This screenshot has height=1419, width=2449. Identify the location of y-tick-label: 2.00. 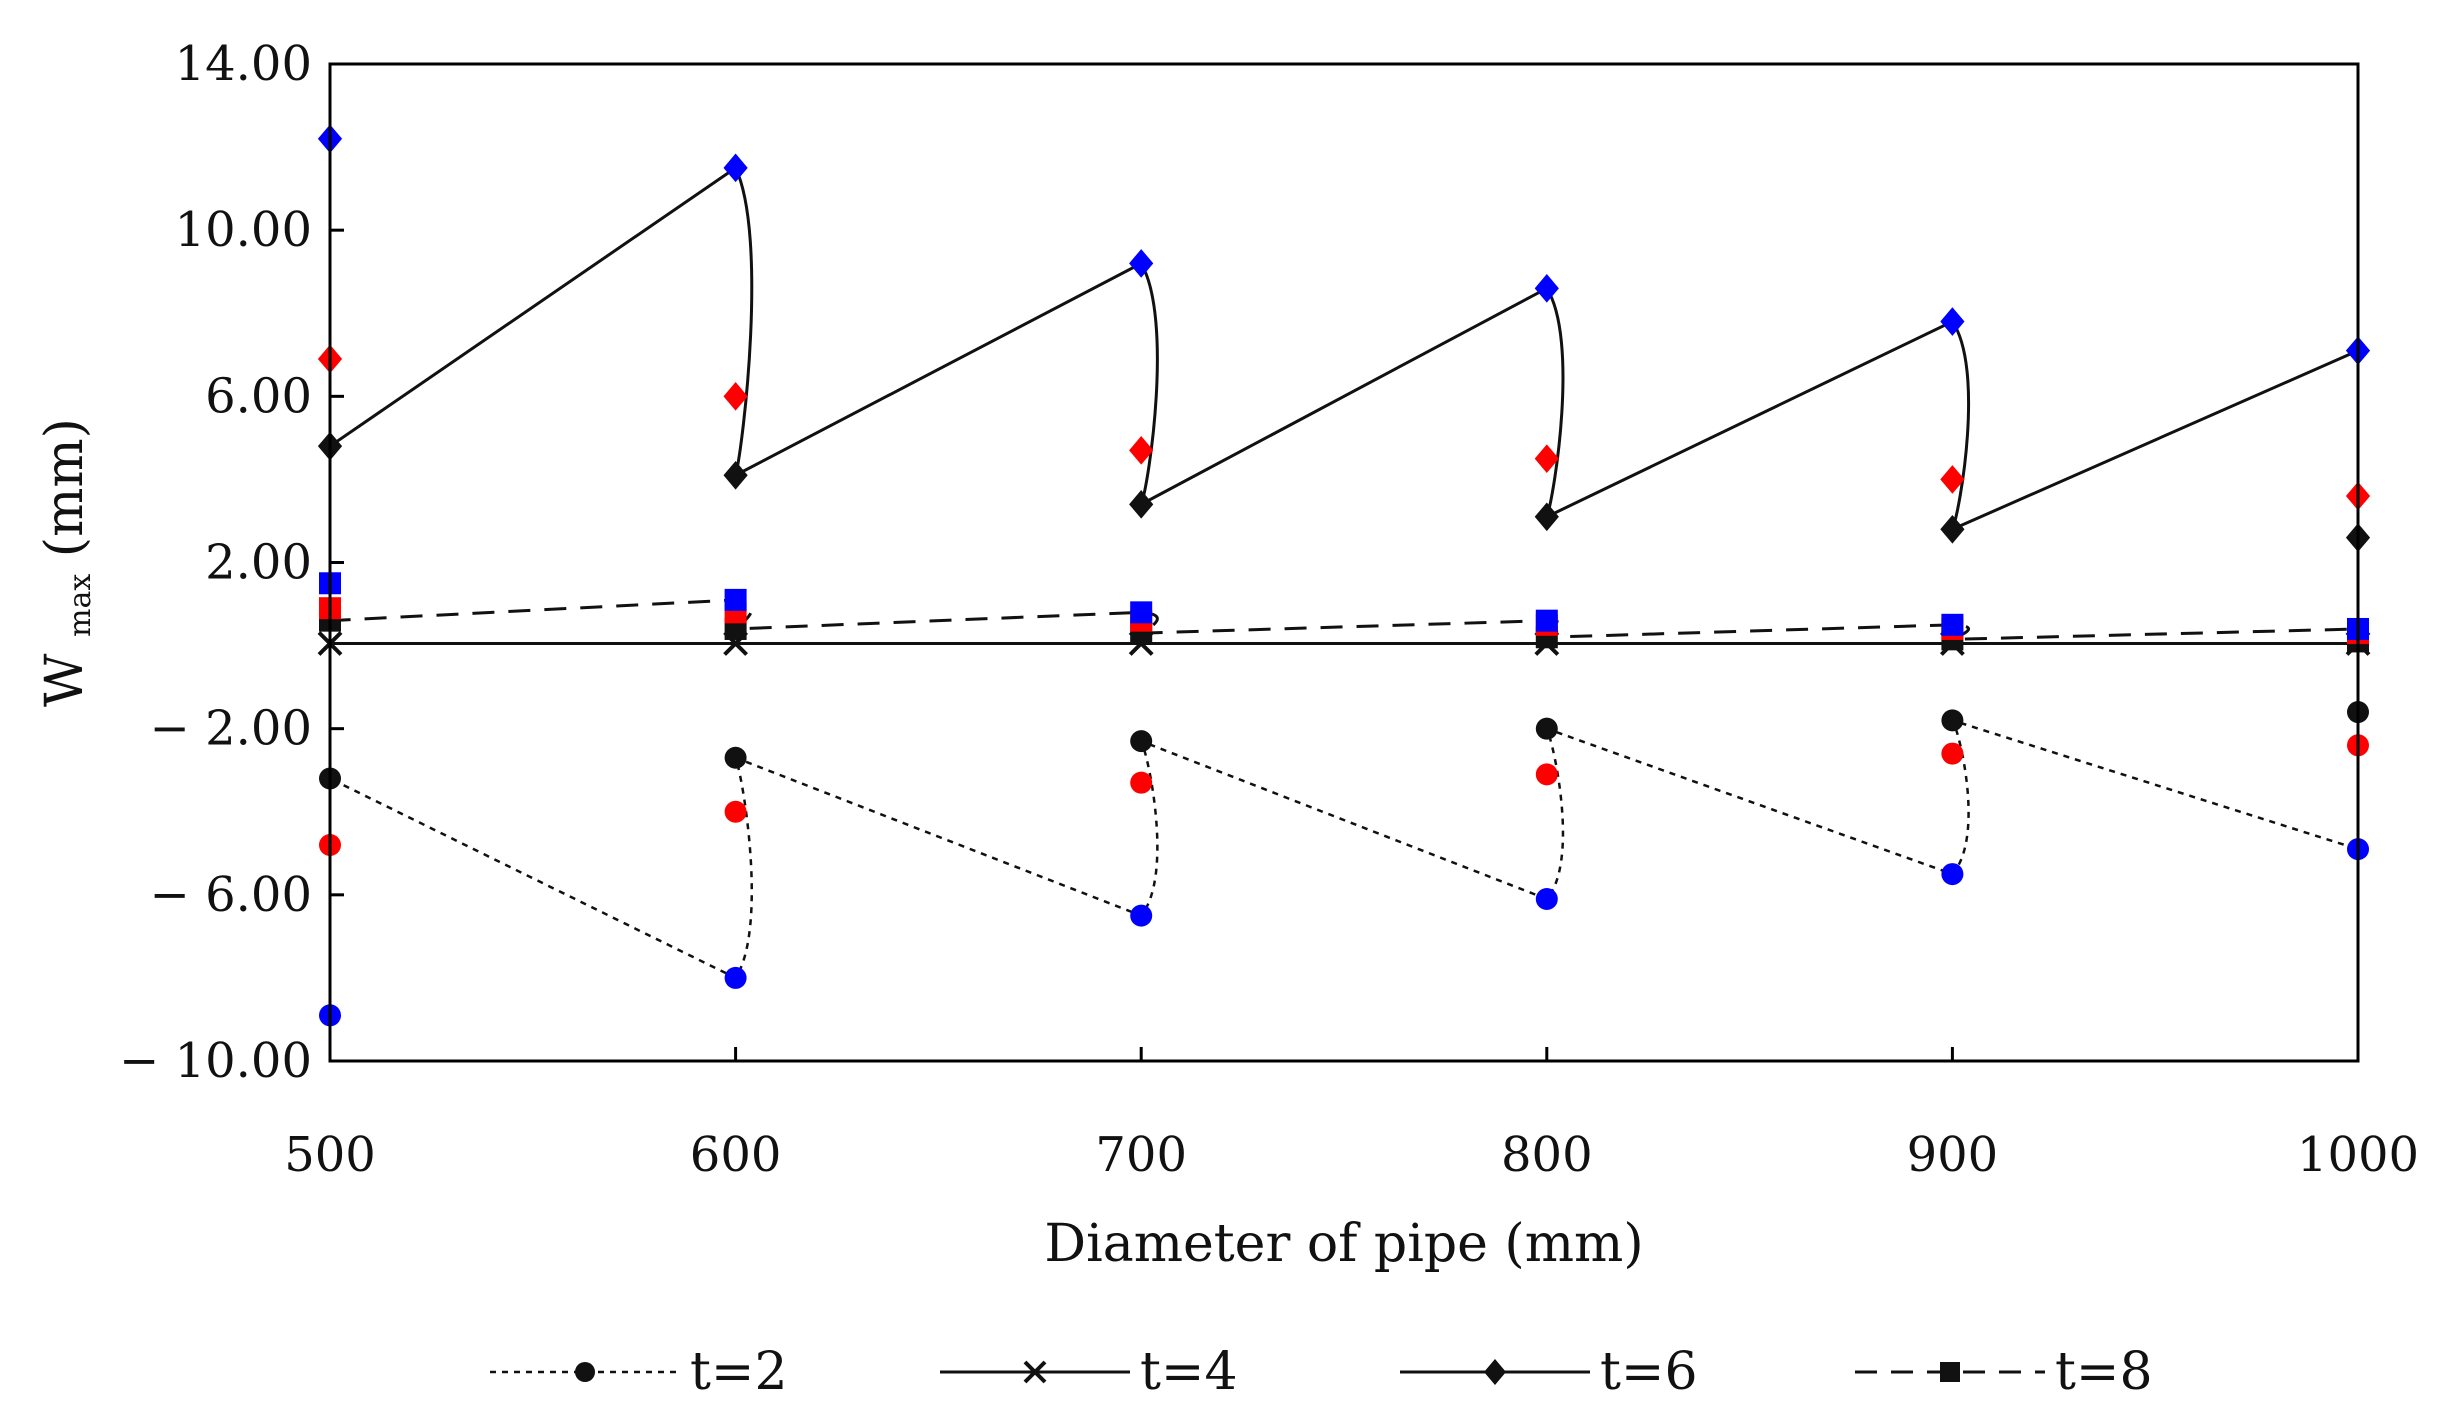
(258, 563).